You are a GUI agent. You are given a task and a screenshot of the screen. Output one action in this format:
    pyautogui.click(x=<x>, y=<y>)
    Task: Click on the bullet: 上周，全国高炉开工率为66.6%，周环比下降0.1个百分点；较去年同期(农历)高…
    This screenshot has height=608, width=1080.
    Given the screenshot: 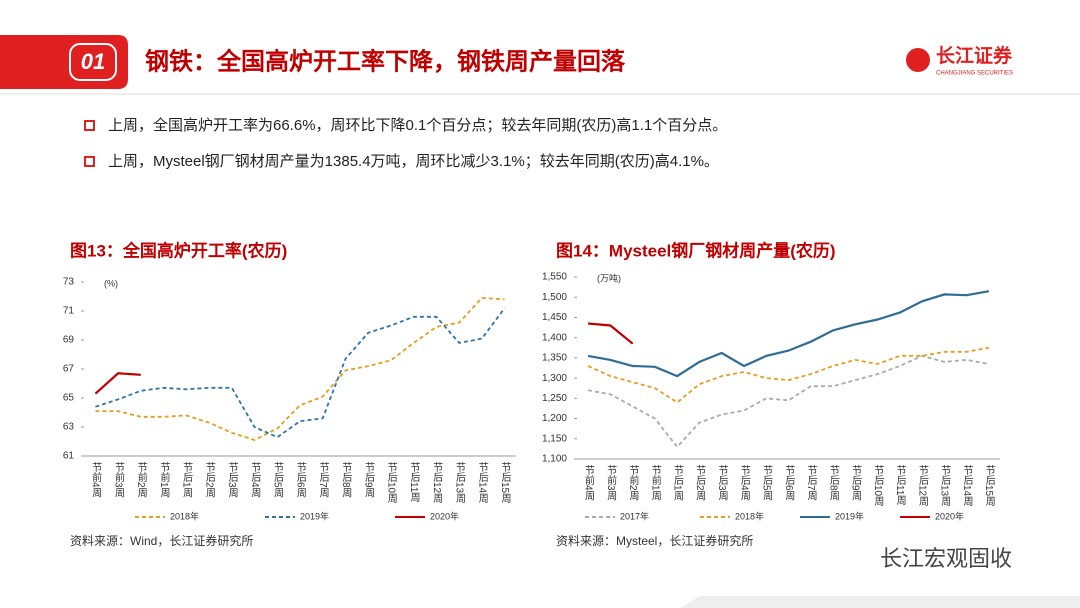 What is the action you would take?
    pyautogui.click(x=417, y=125)
    